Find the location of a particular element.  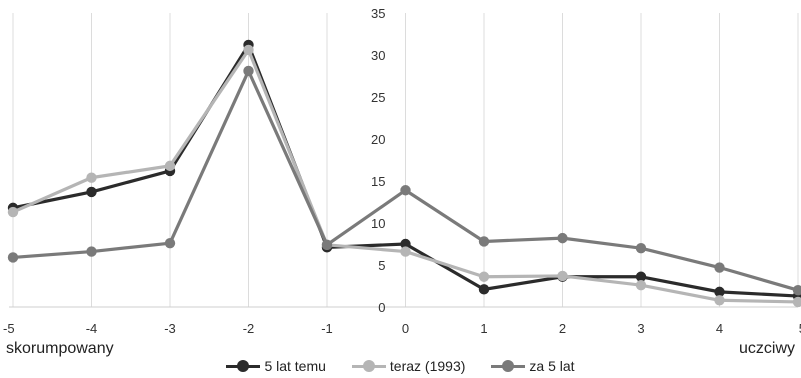

x-tick-label: -4 is located at coordinates (92, 328).